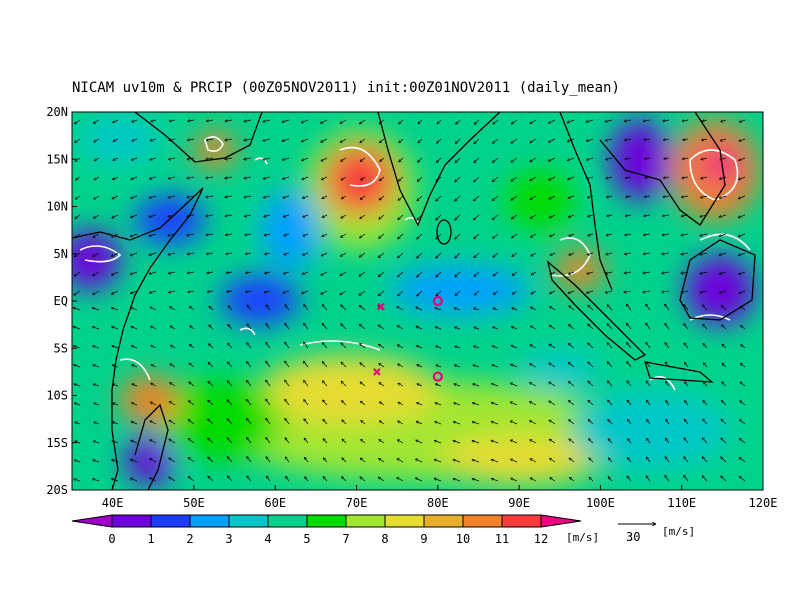  I want to click on y-tick-label: 5N, so click(61, 254).